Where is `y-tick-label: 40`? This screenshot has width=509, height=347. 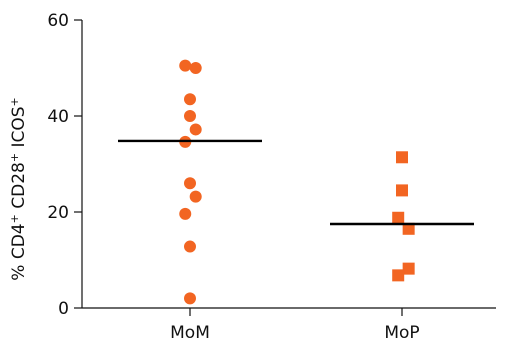
y-tick-label: 40 is located at coordinates (58, 117).